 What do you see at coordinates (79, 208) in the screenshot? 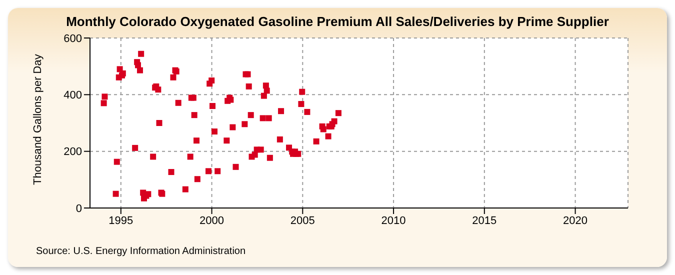
I see `y-tick-label: 0` at bounding box center [79, 208].